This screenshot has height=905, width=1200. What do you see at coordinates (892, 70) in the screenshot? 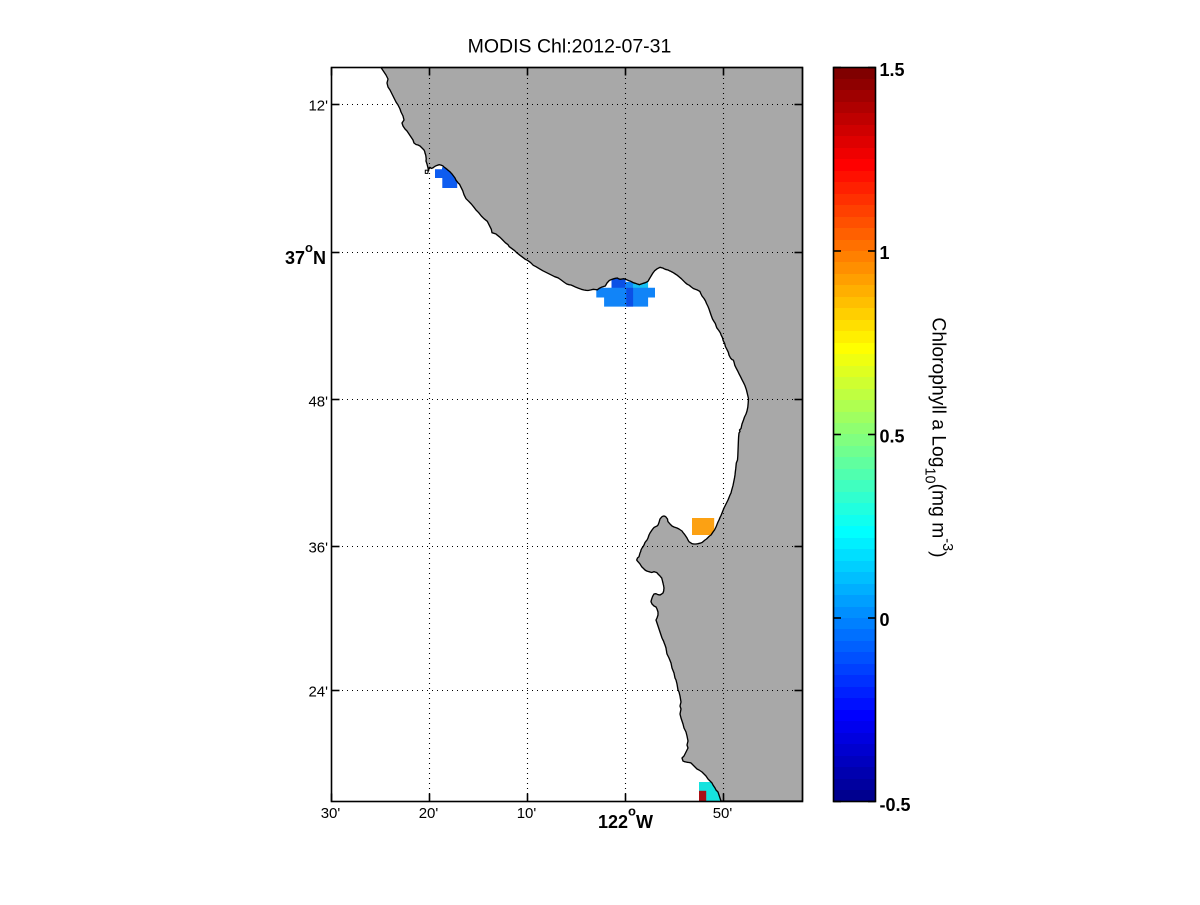
I see `svg-text: 1.5` at bounding box center [892, 70].